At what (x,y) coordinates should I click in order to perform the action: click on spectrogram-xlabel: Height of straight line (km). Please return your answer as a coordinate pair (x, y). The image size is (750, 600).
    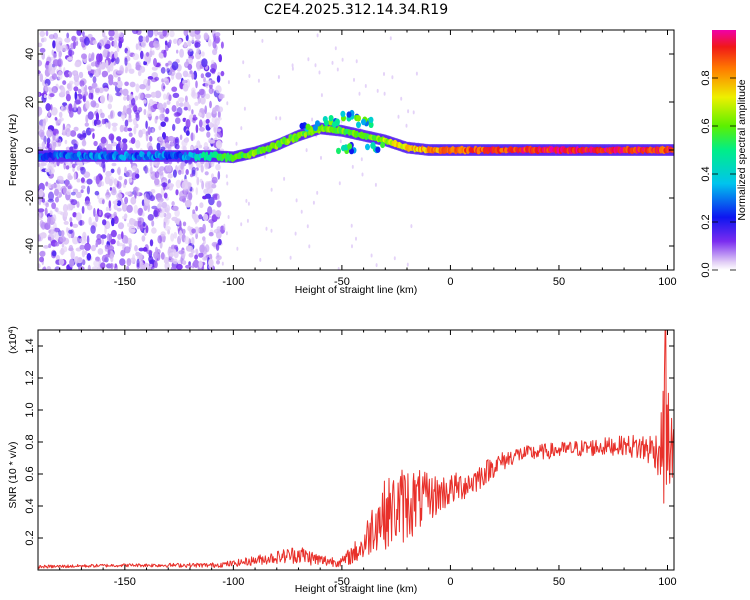
    Looking at the image, I should click on (356, 290).